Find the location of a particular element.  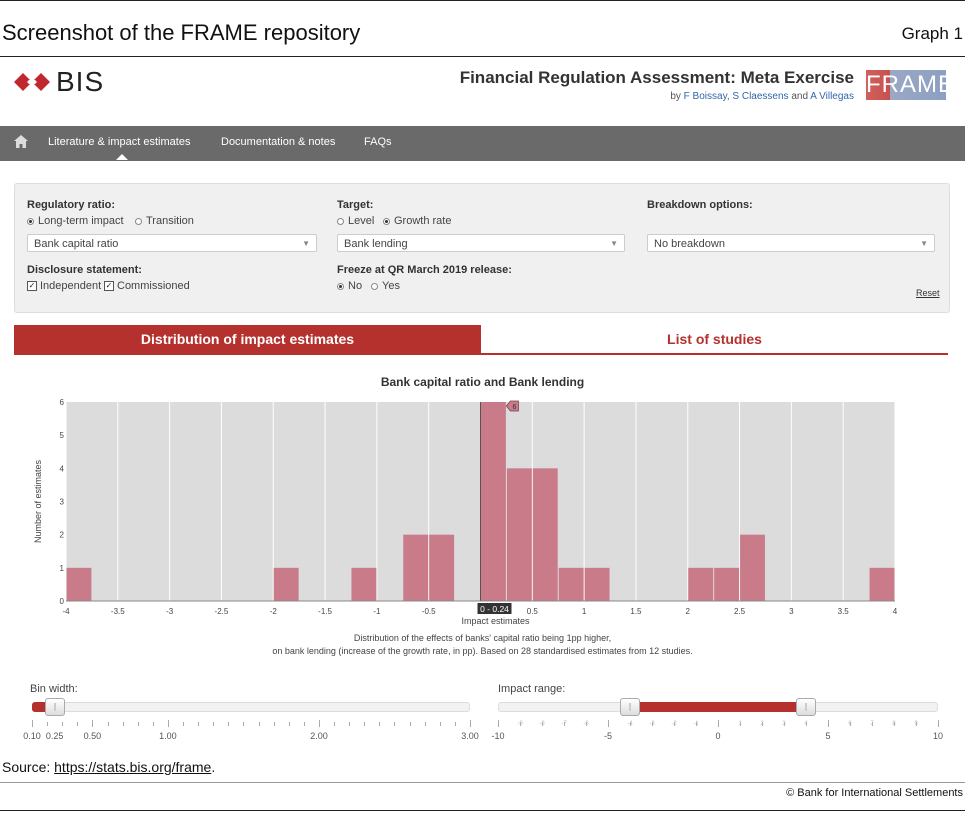

bin-width-slider: 0.10 0.25 0.50 1.00 2.00 3.00 is located at coordinates (241, 723).